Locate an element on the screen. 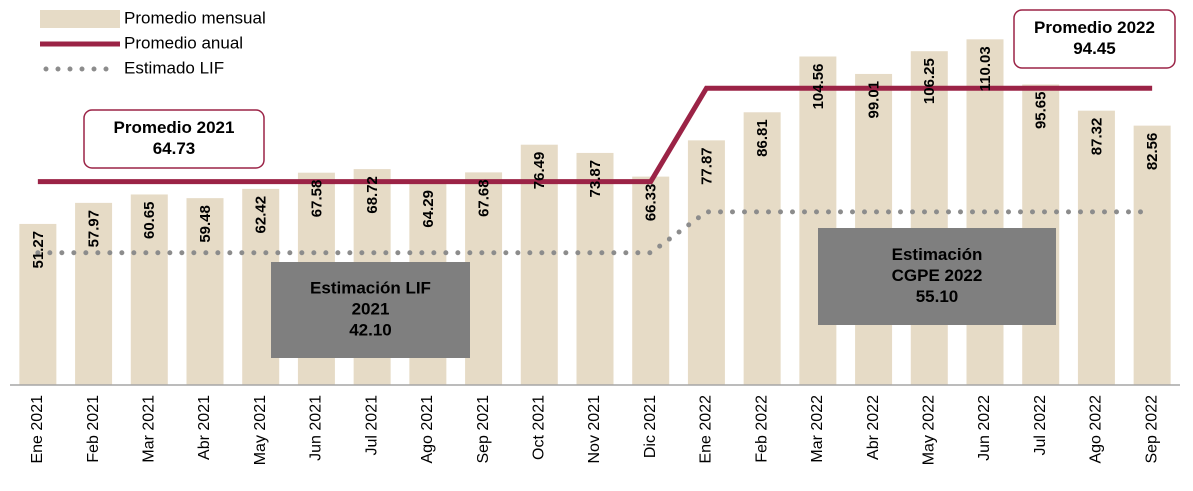 This screenshot has width=1193, height=491. data-label: 66.33 is located at coordinates (651, 203).